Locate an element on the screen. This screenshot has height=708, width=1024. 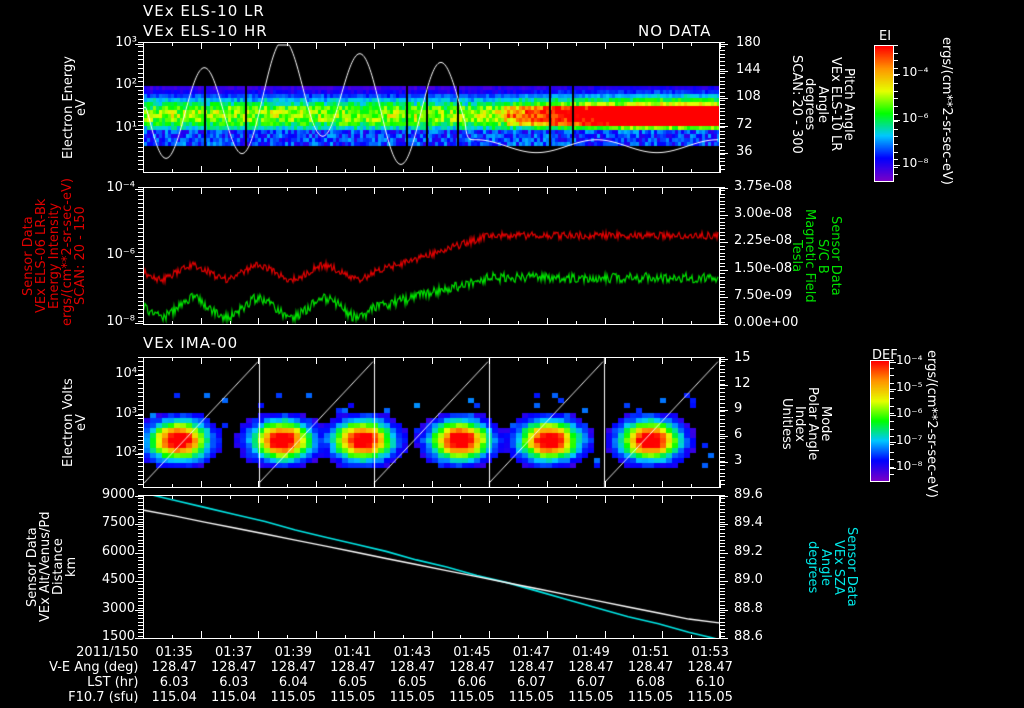
axis-tick-label: 6 is located at coordinates (738, 434).